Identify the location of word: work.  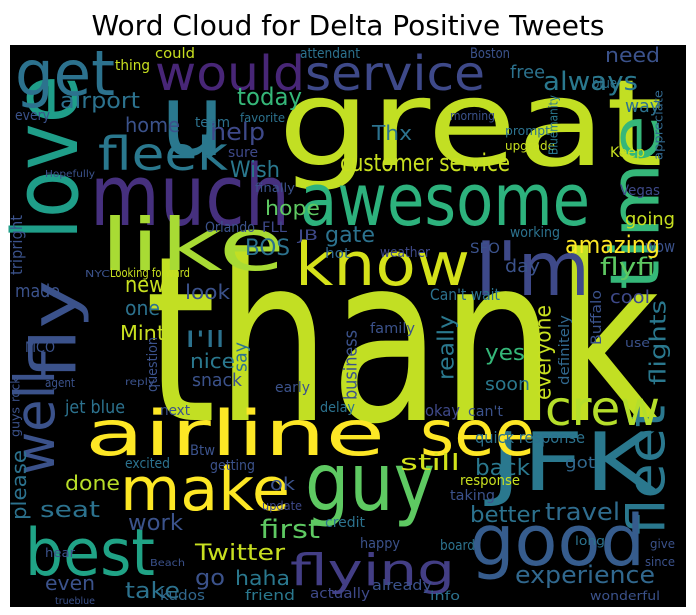
(155, 523).